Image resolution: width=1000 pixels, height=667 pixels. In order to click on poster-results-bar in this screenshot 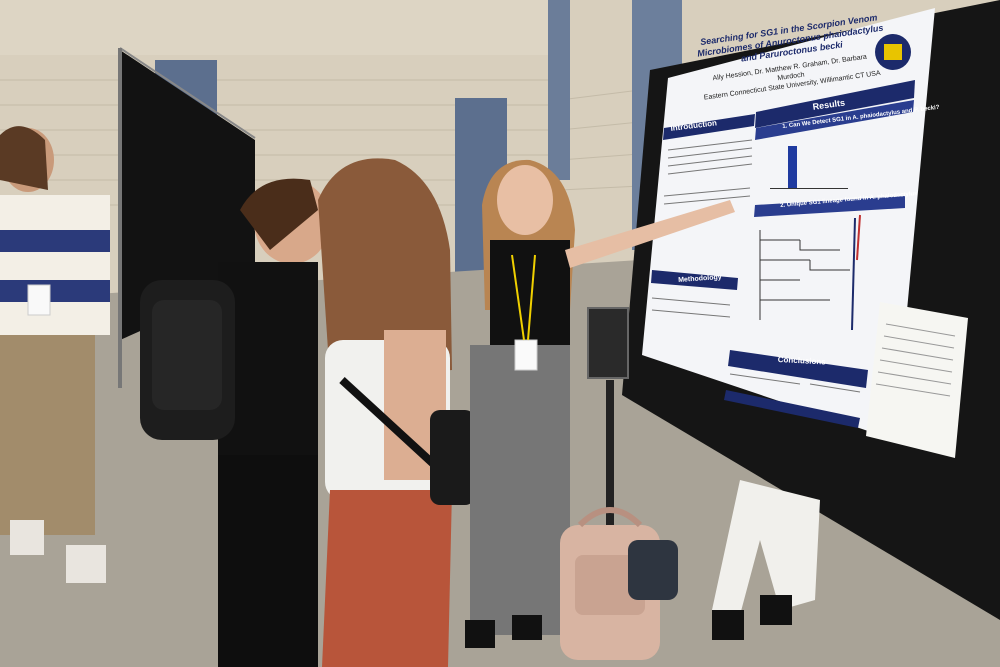, I will do `click(835, 104)`.